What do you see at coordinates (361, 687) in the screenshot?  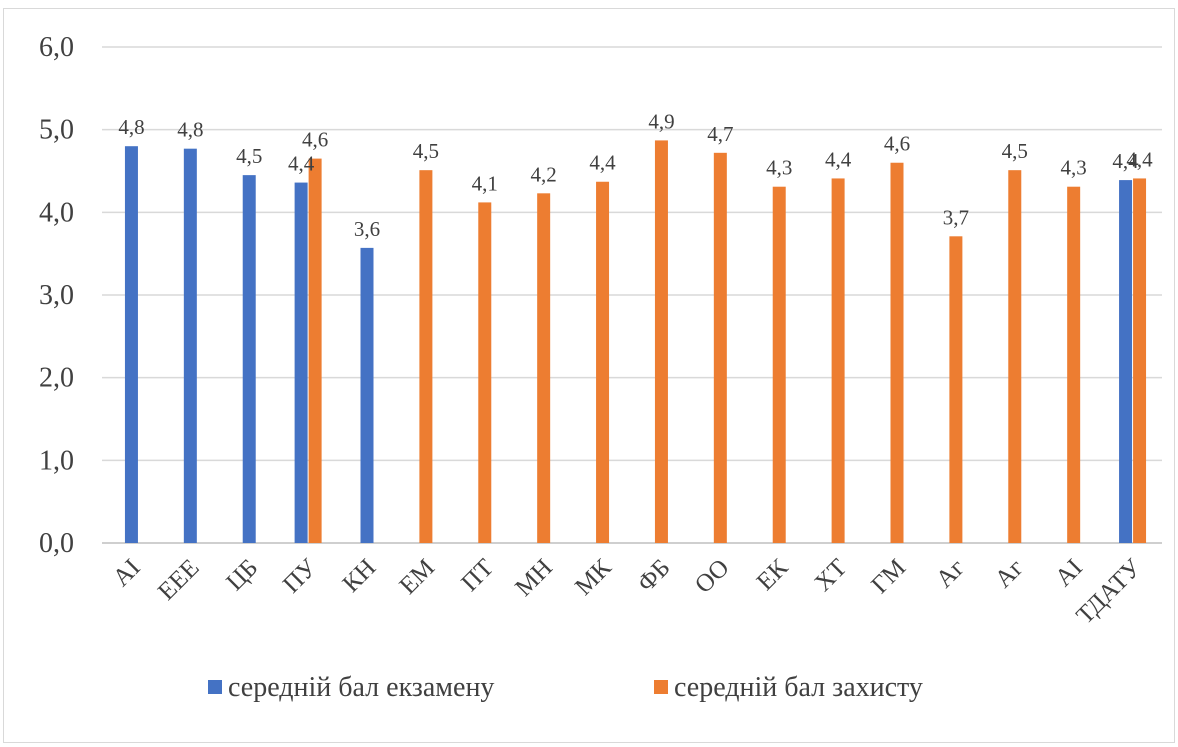 I see `legend-label-exam: середній бал екзамену` at bounding box center [361, 687].